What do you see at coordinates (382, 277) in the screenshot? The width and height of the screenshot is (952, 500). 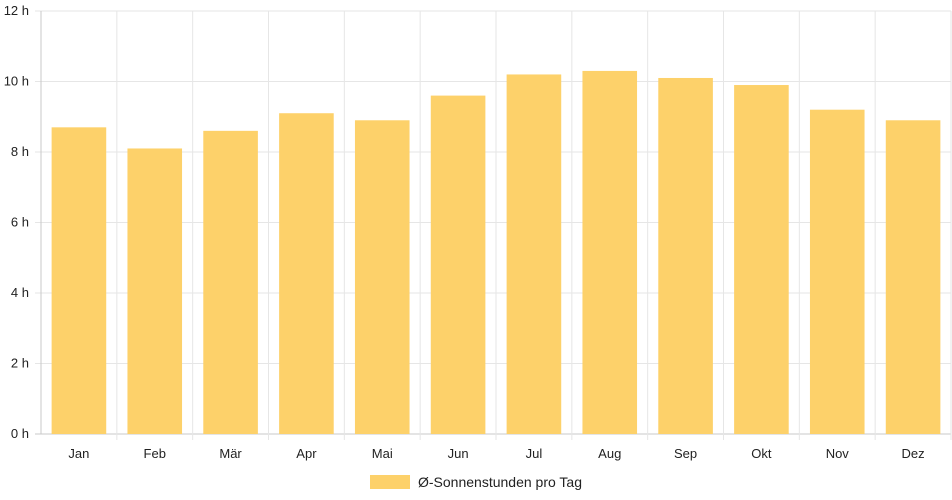 I see `bar-mai` at bounding box center [382, 277].